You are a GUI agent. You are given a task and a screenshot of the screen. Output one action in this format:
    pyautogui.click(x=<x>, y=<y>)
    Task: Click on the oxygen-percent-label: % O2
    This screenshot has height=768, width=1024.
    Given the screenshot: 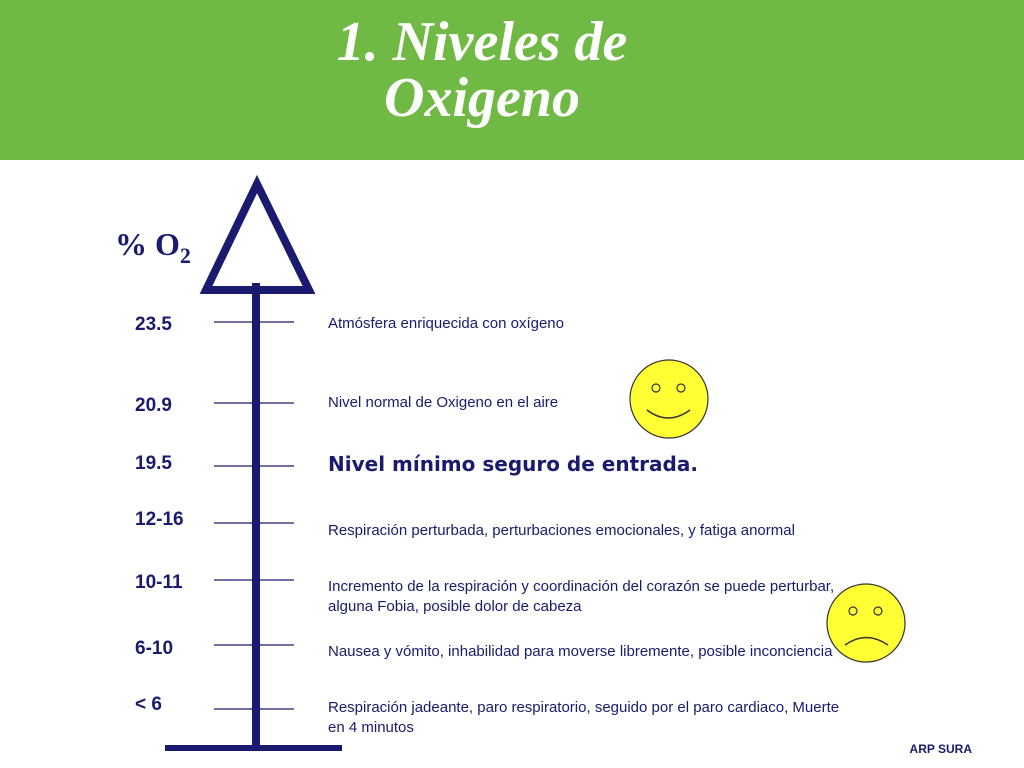 What is the action you would take?
    pyautogui.click(x=153, y=247)
    